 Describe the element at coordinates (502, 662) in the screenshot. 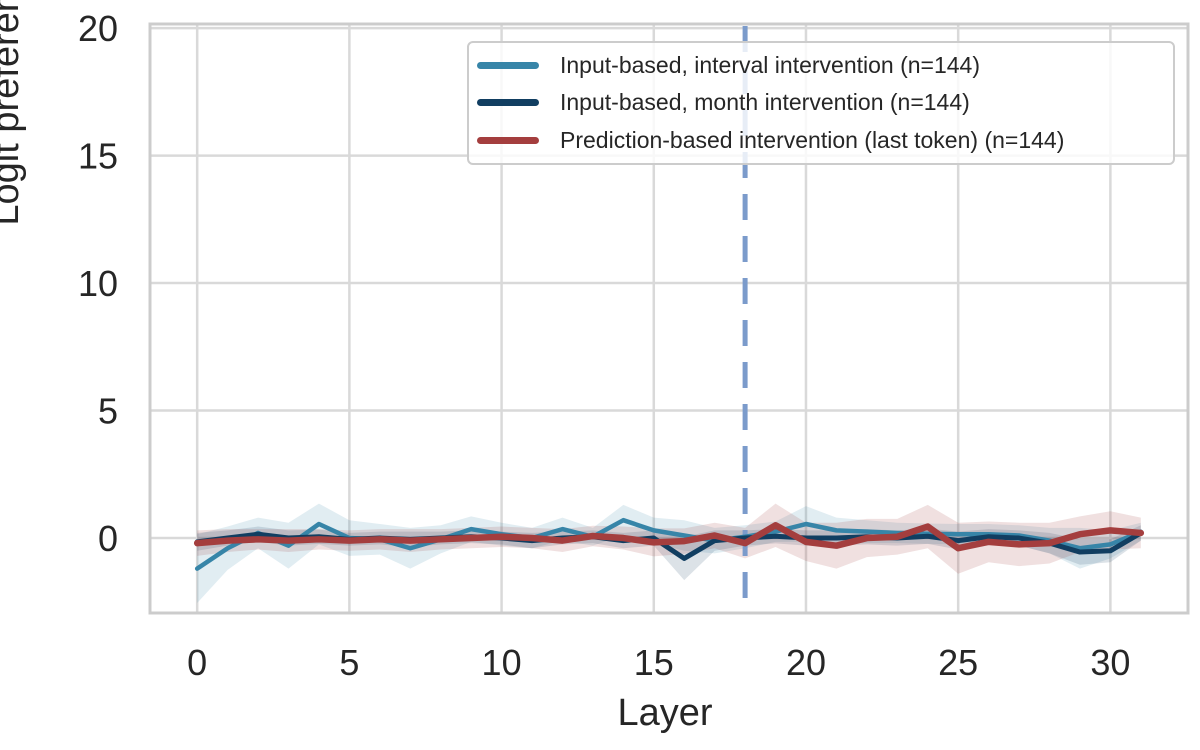

I see `x-tick-label: 10` at that location.